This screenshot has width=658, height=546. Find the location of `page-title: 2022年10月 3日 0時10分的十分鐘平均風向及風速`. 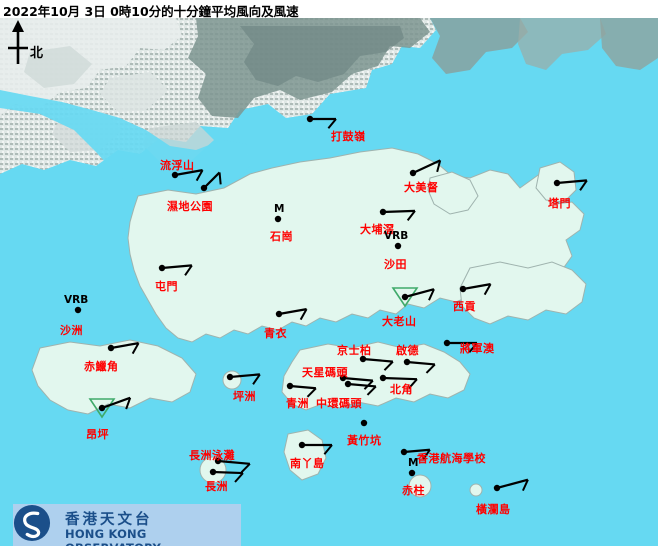

page-title: 2022年10月 3日 0時10分的十分鐘平均風向及風速 is located at coordinates (151, 11).